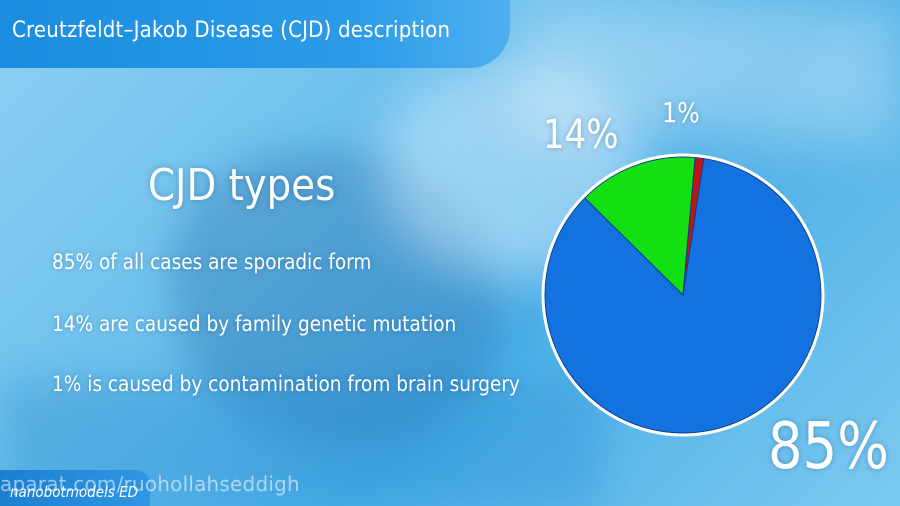 The width and height of the screenshot is (900, 506). Describe the element at coordinates (681, 112) in the screenshot. I see `pie-label-1: 1%` at that location.